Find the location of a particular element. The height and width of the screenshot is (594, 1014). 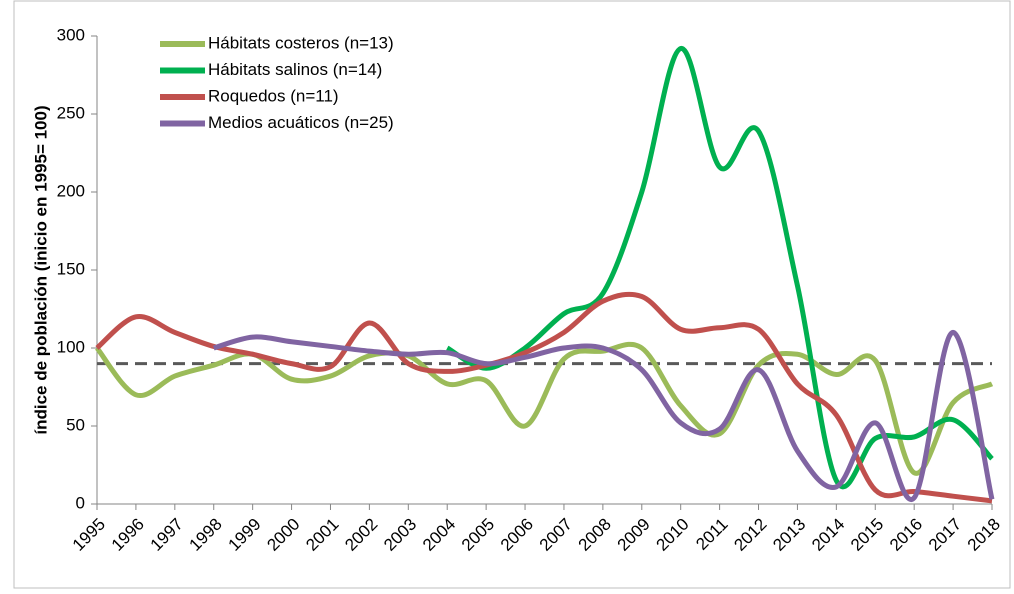

y-tick-label: 0 is located at coordinates (80, 502).